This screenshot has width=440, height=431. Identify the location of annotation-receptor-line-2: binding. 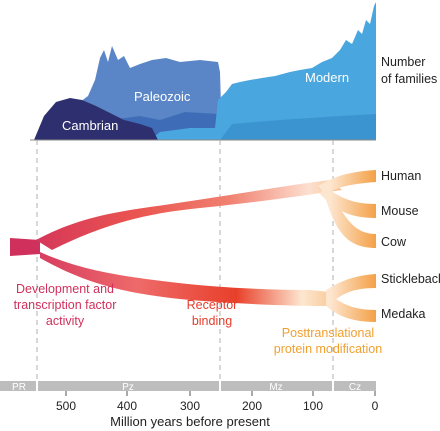
(212, 321).